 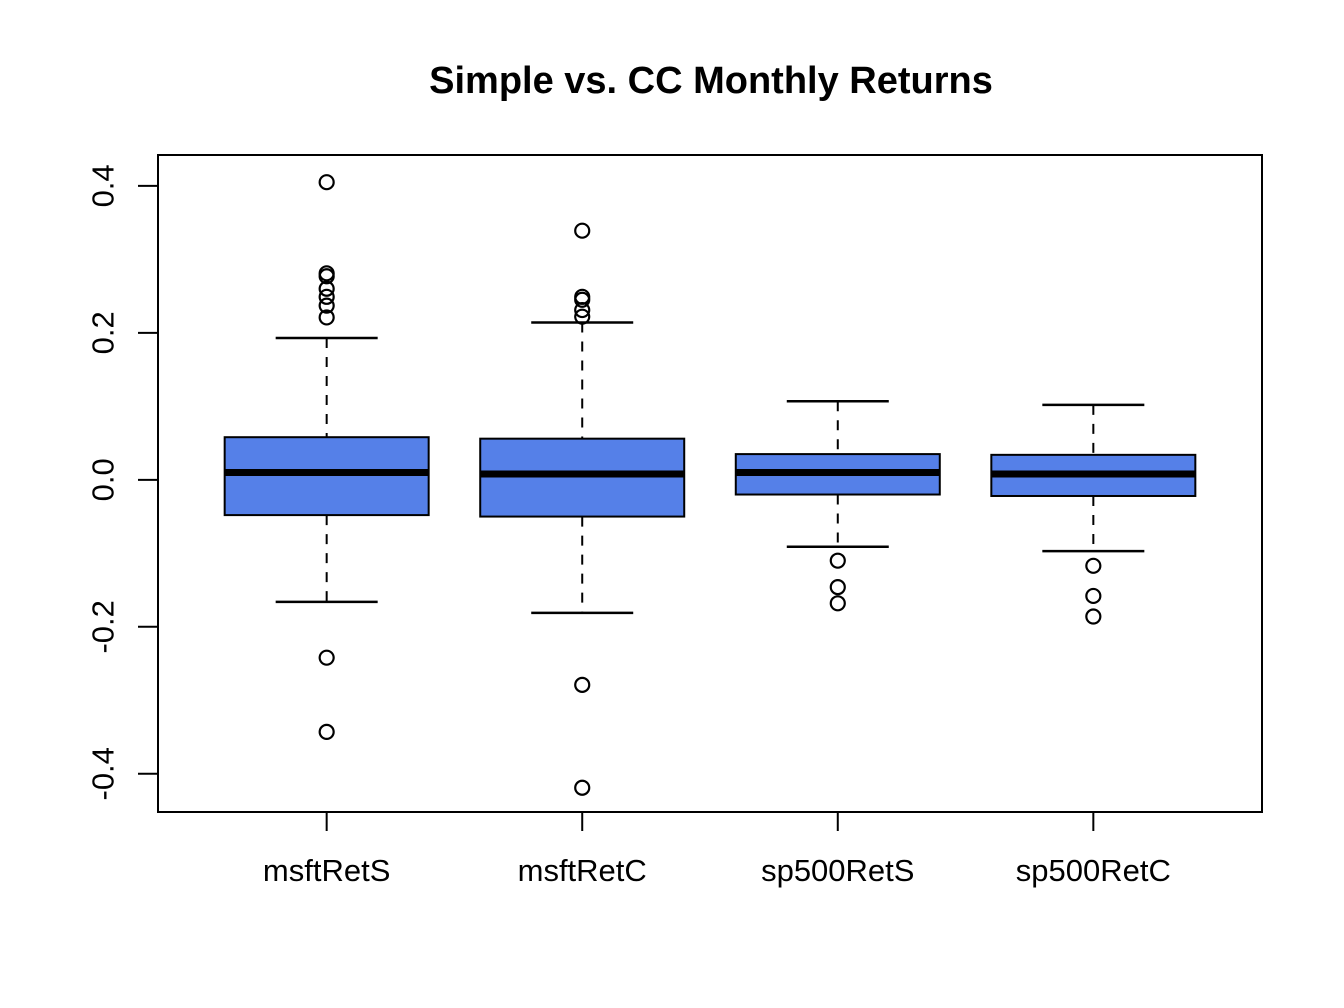 I want to click on y-tick-label: 0.0, so click(x=103, y=479).